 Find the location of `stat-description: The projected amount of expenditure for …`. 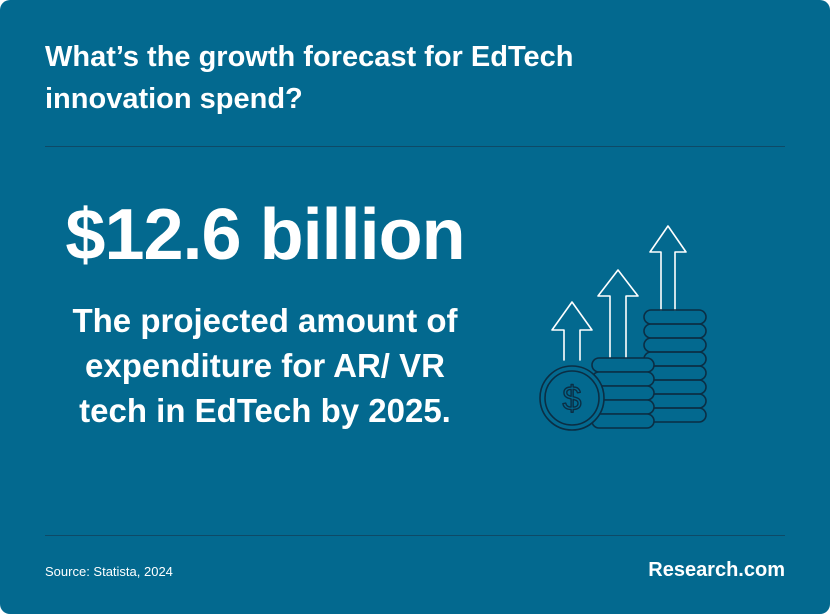

stat-description: The projected amount of expenditure for … is located at coordinates (265, 365).